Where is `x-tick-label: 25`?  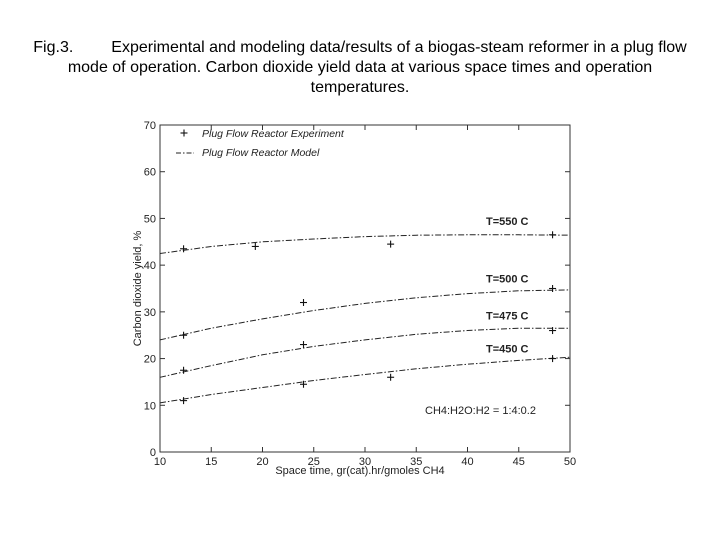
x-tick-label: 25 is located at coordinates (314, 462).